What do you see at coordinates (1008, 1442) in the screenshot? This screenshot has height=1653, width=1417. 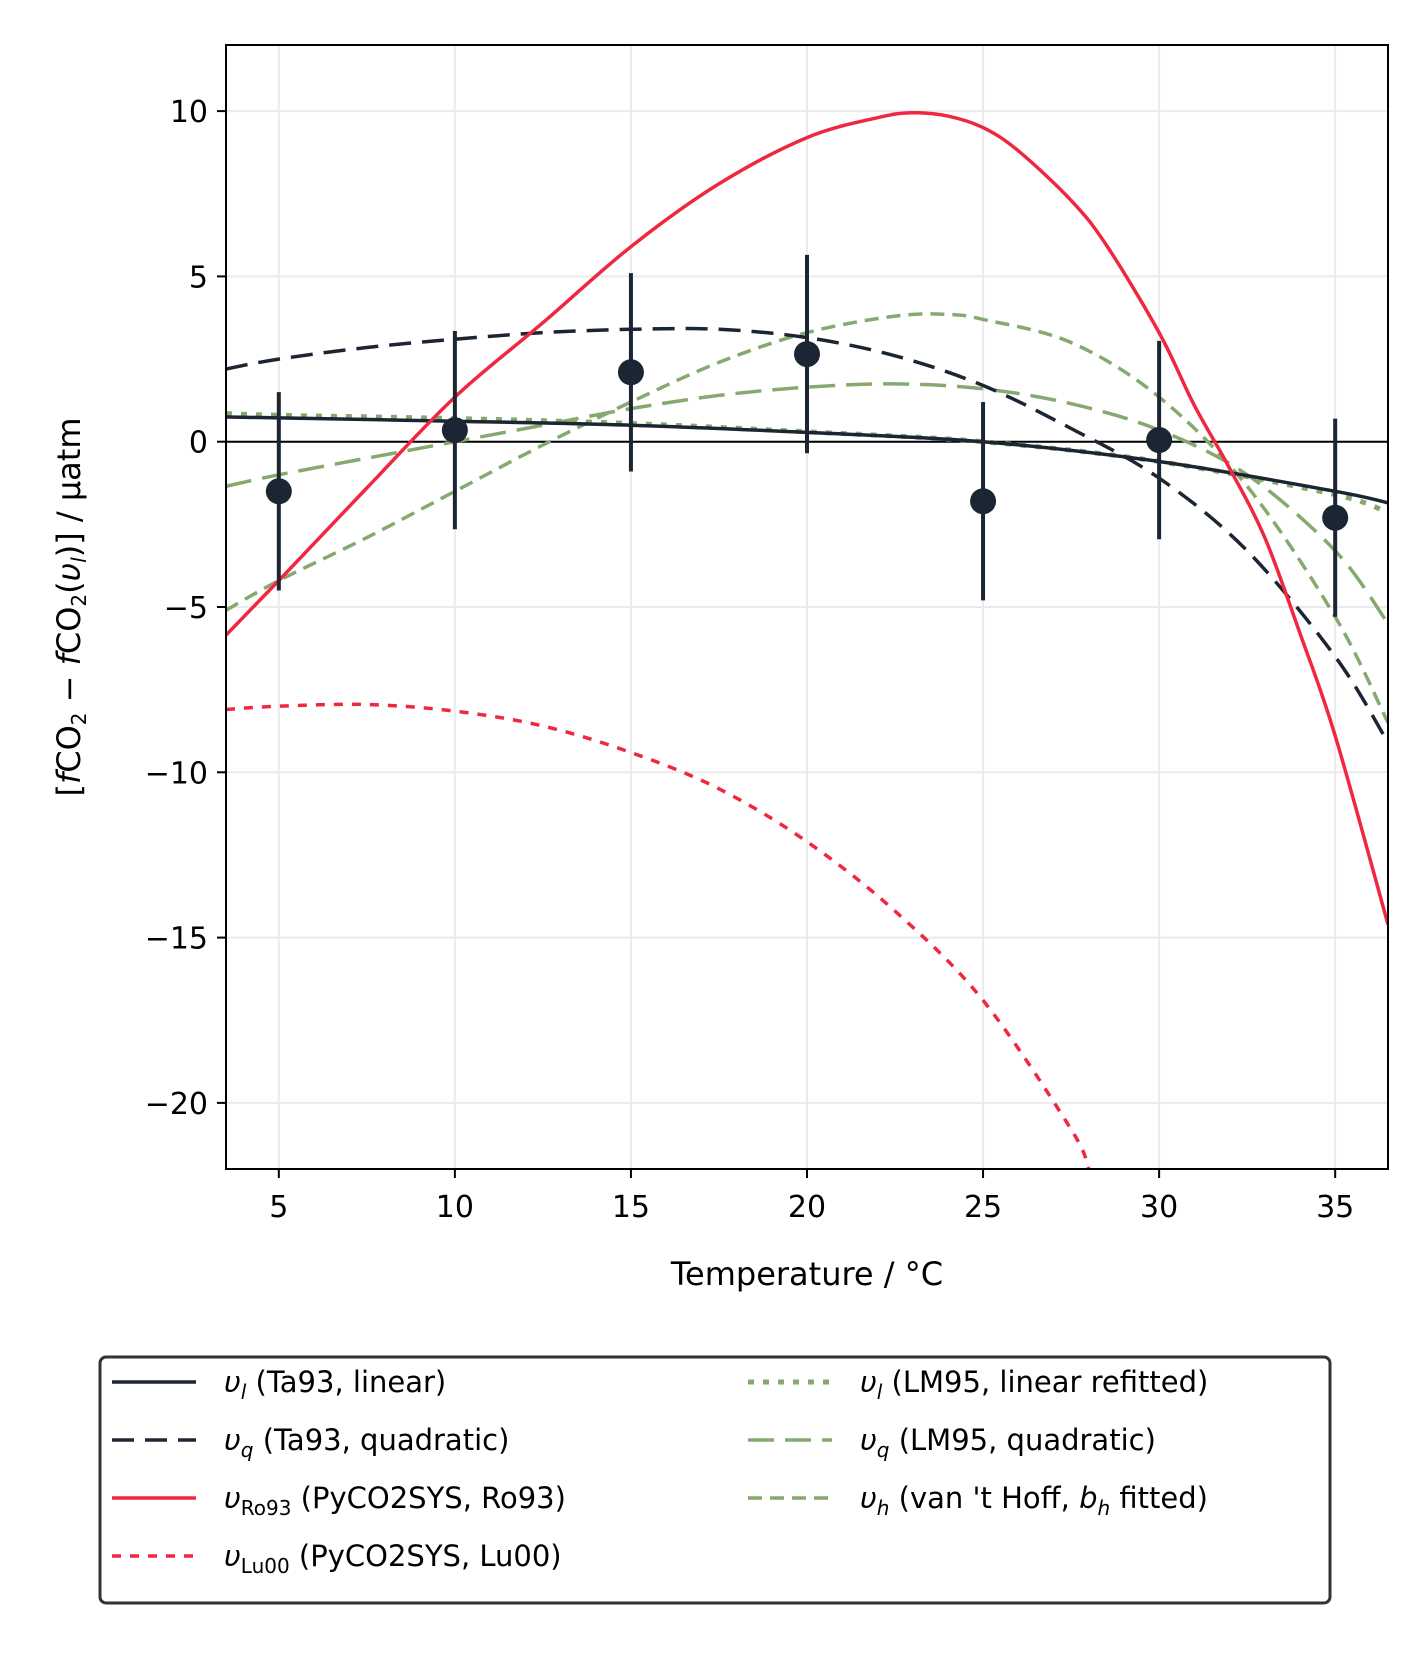 I see `legend-label: υq (LM95, quadratic)` at bounding box center [1008, 1442].